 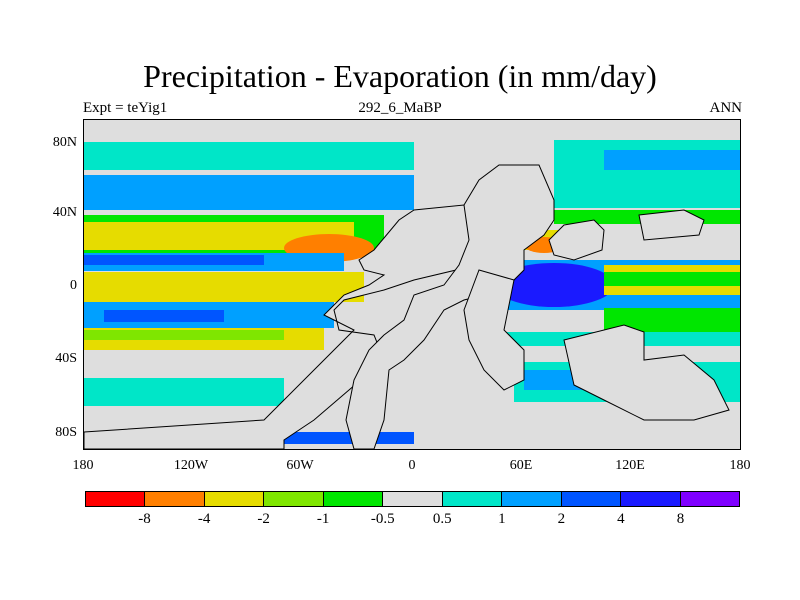 What do you see at coordinates (400, 76) in the screenshot?
I see `chart-title: Precipitation - Evaporation (in mm/day)` at bounding box center [400, 76].